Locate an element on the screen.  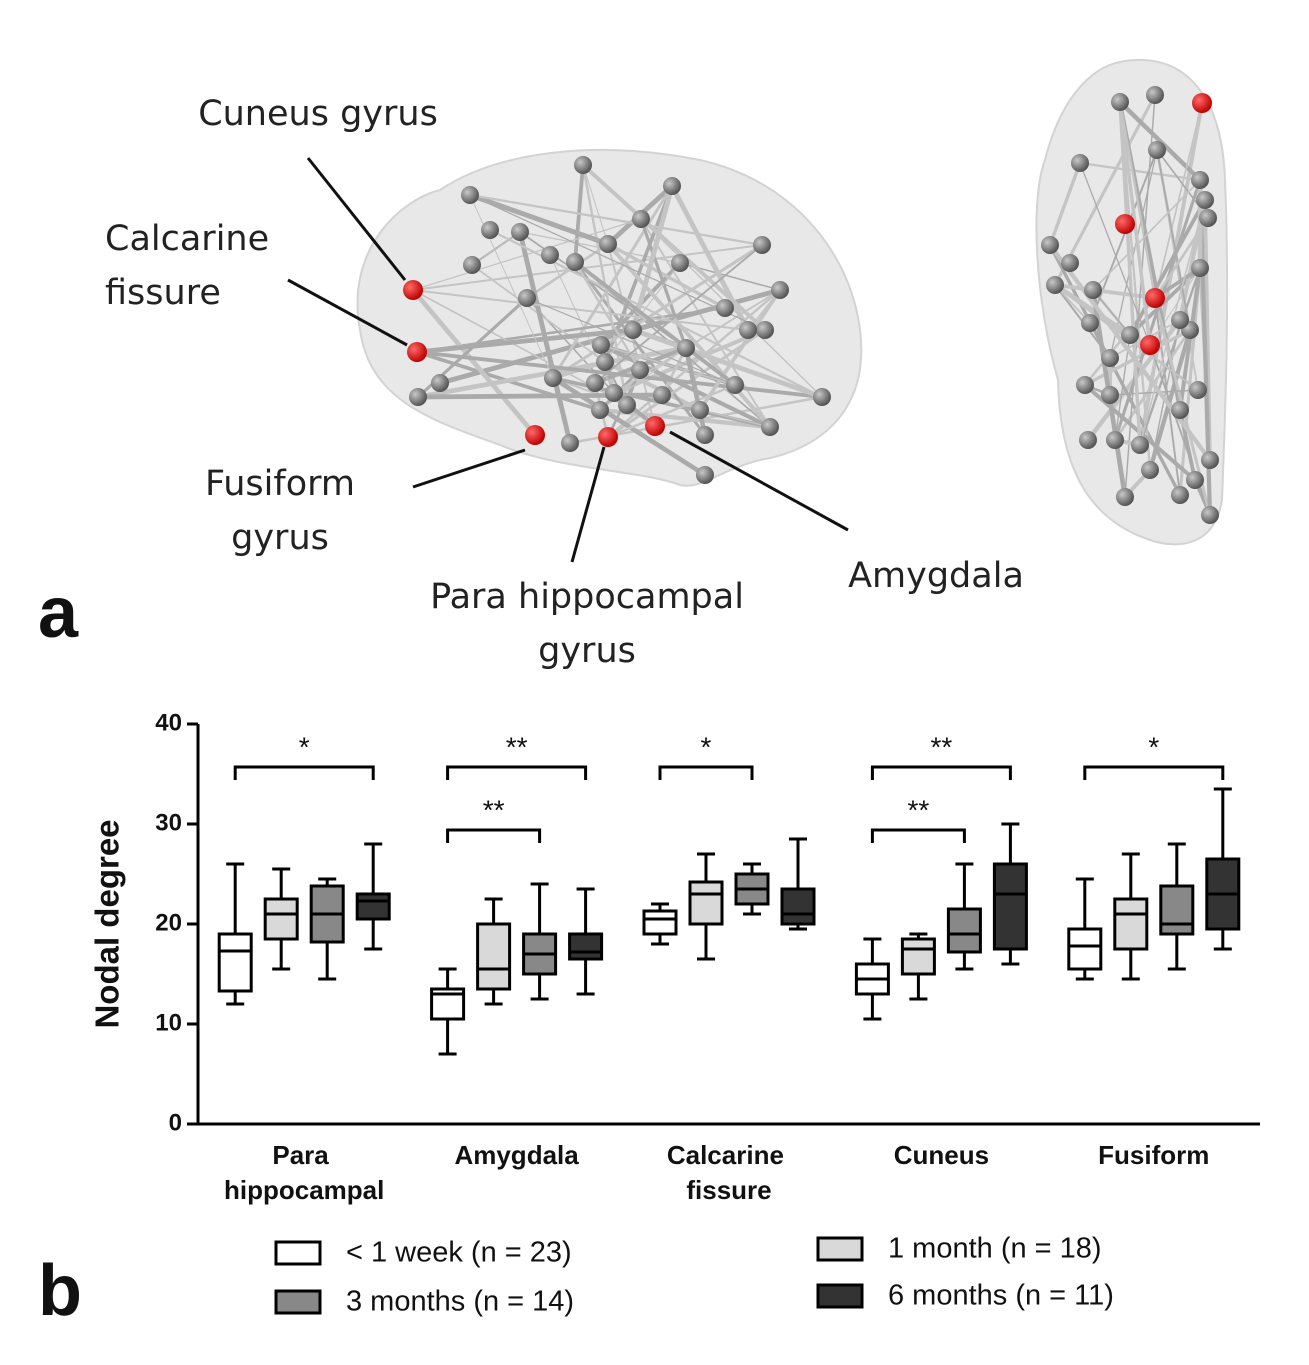
leader-lines is located at coordinates (568, 360).